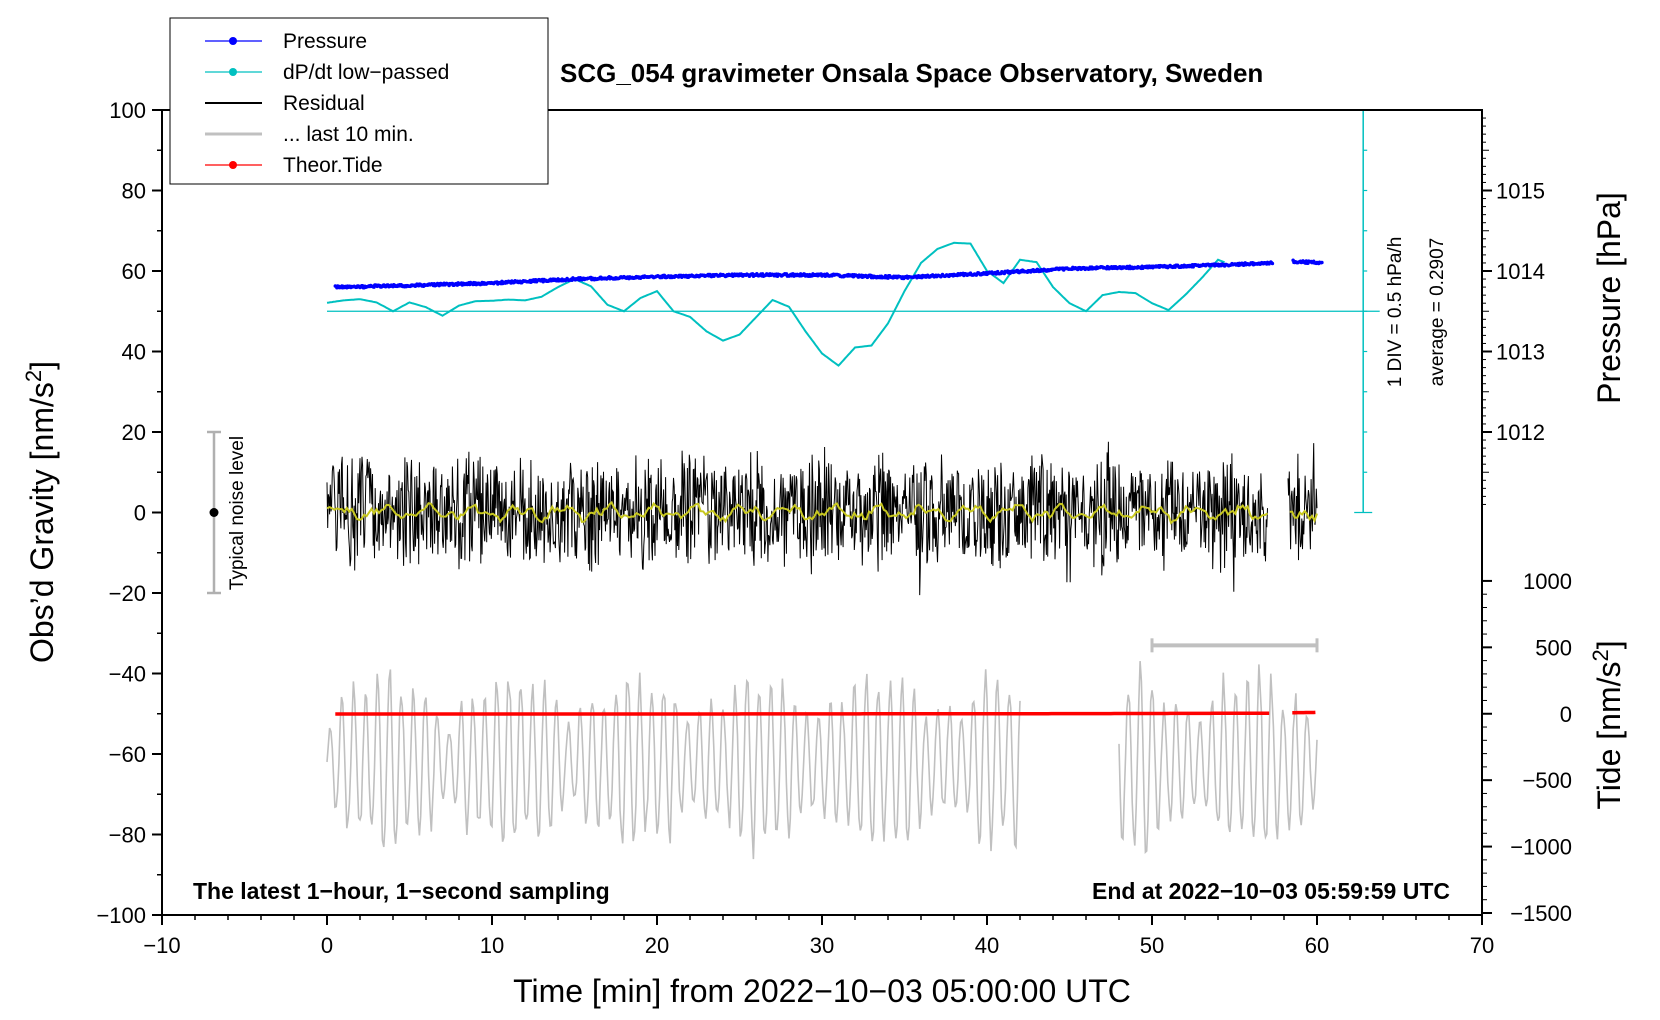  Describe the element at coordinates (1609, 735) in the screenshot. I see `tide-axis-label-text: Tide [nm/s` at that location.